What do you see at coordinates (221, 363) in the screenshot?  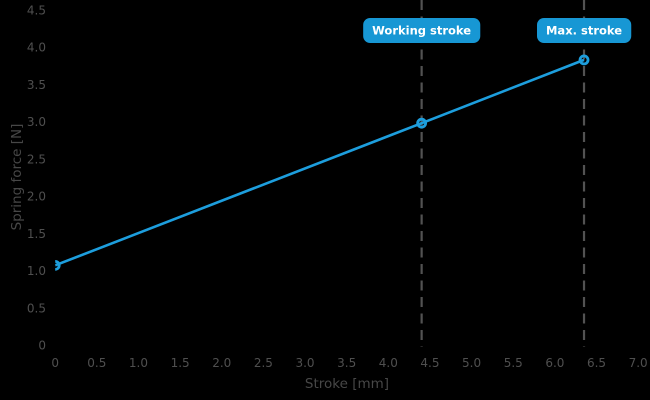 I see `x-tick-label: 2.0` at bounding box center [221, 363].